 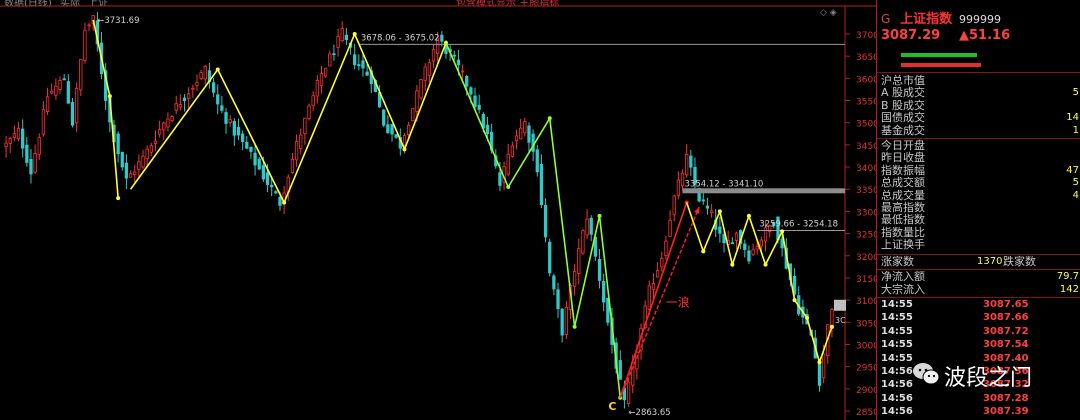 What do you see at coordinates (833, 13) in the screenshot?
I see `settings-icon: ◈` at bounding box center [833, 13].